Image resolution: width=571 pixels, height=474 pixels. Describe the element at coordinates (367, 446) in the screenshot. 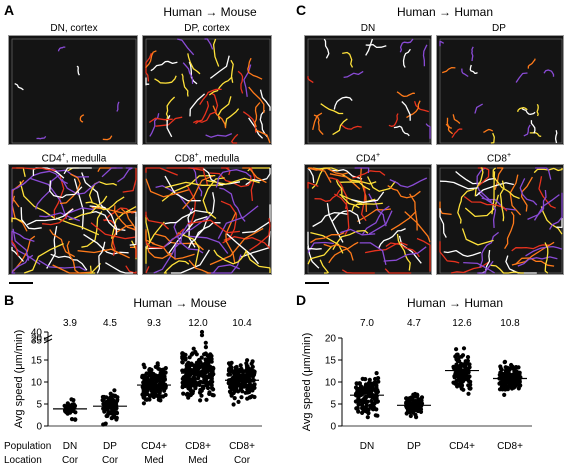

I see `population-label: DN` at that location.